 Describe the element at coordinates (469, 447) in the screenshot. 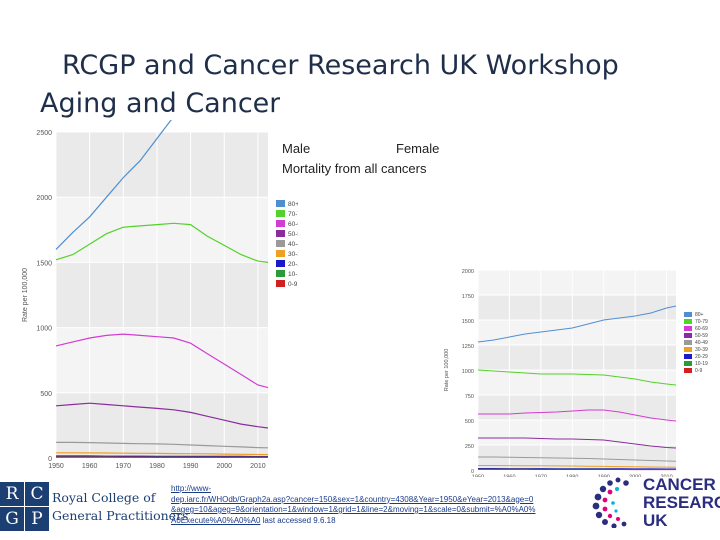

I see `y-tick-label: 250` at that location.